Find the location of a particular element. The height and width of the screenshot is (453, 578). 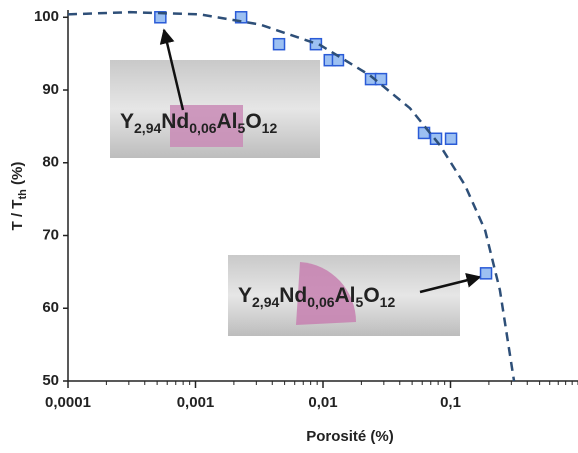

x-tick-label: 0,01 is located at coordinates (322, 402).